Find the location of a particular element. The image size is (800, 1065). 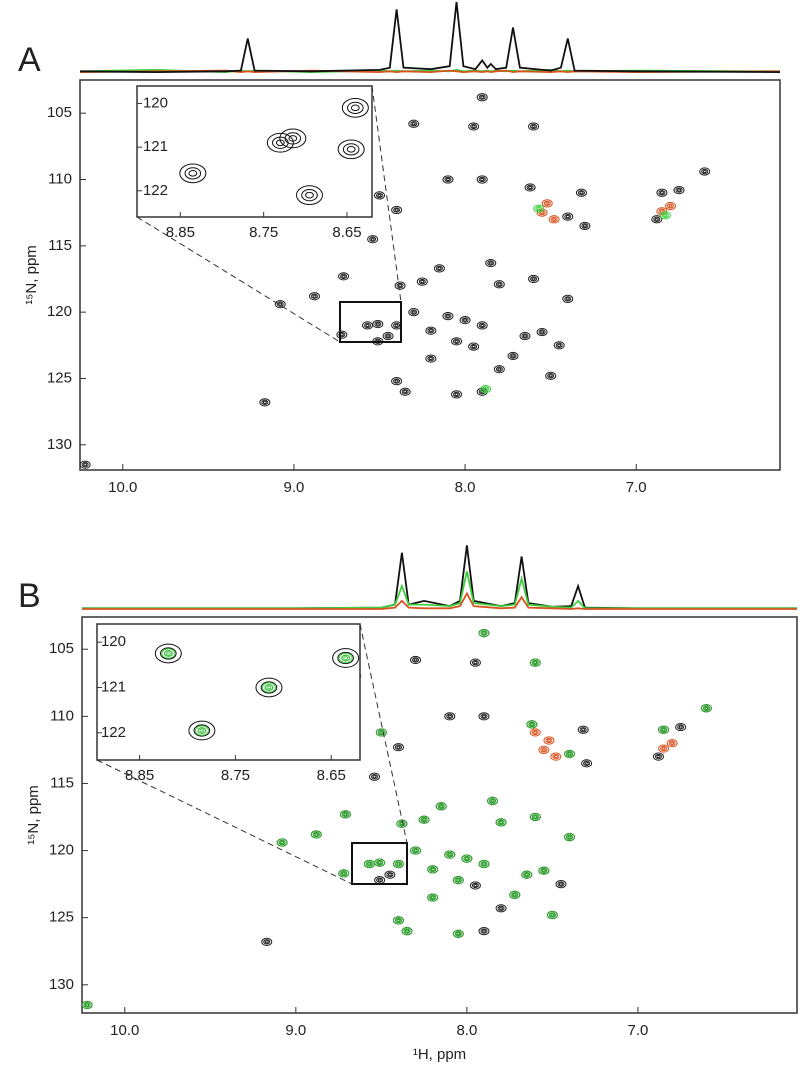

connector is located at coordinates (386, 194).